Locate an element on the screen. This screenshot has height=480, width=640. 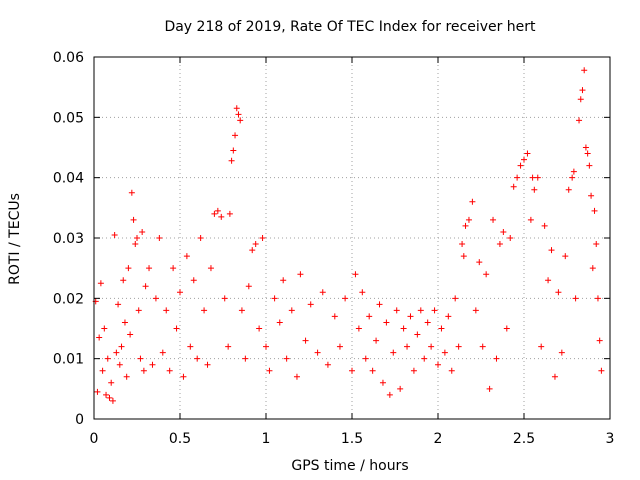
y-axis-label: ROTI / TECUs is located at coordinates (15, 239).